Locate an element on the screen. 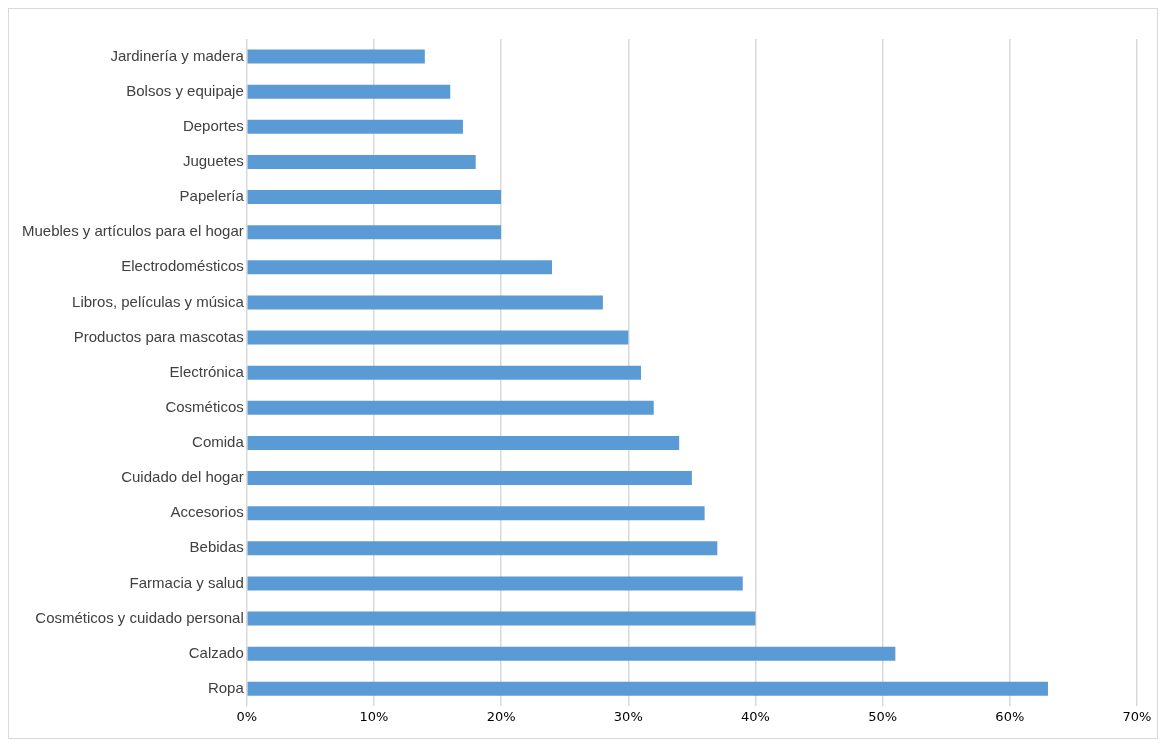 The image size is (1168, 747). y-tick-label: Productos para mascotas is located at coordinates (158, 336).